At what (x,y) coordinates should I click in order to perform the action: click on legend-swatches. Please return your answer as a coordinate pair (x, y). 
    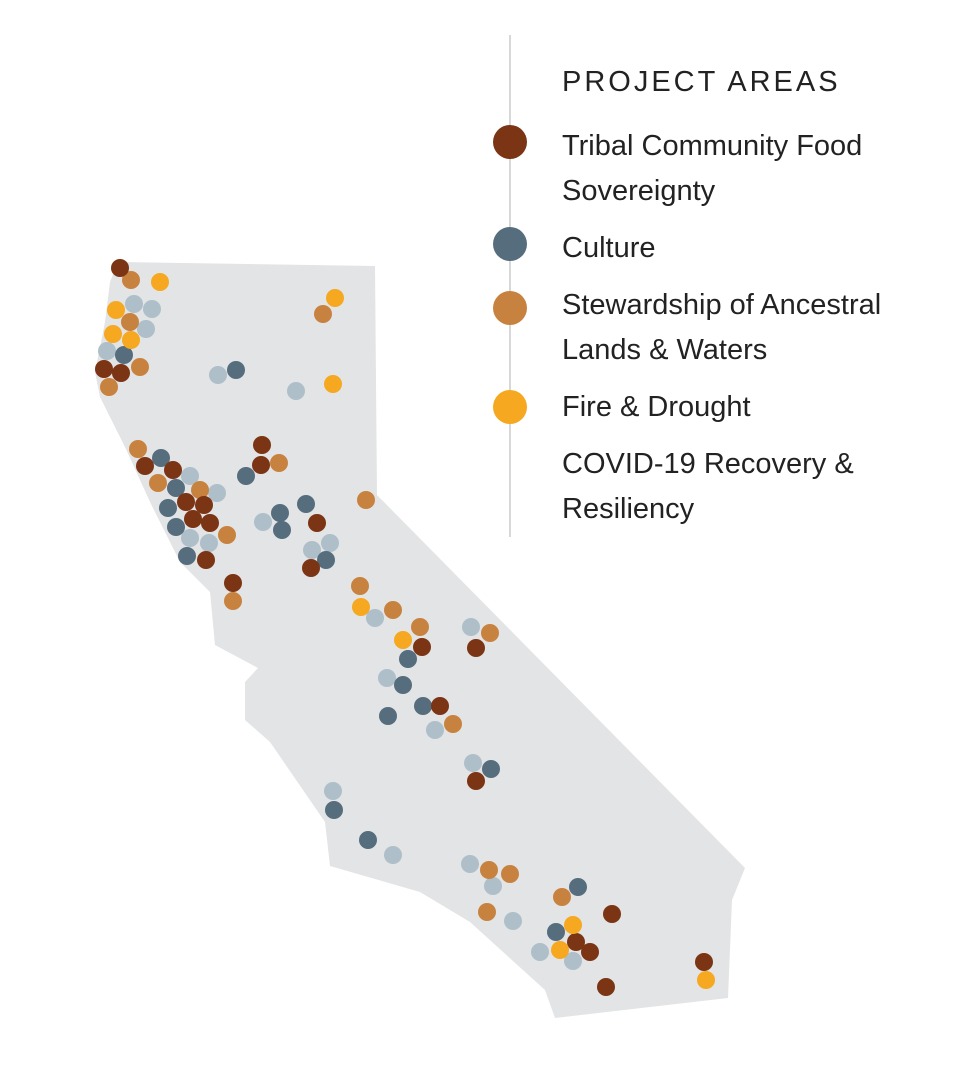
    Looking at the image, I should click on (510, 274).